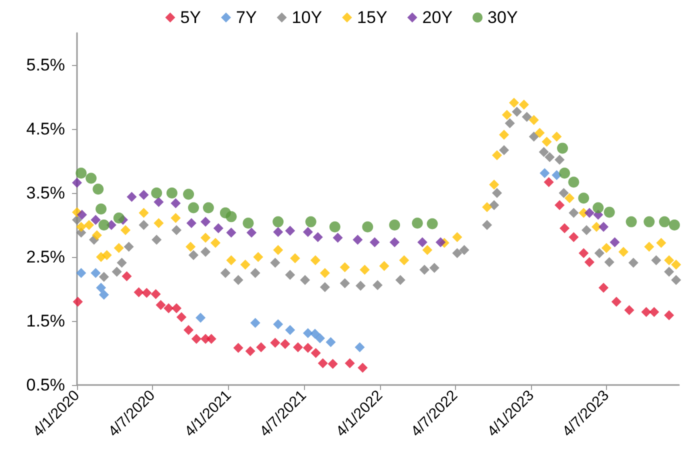 The width and height of the screenshot is (683, 468). Describe the element at coordinates (191, 17) in the screenshot. I see `legend-label: 5Y` at that location.